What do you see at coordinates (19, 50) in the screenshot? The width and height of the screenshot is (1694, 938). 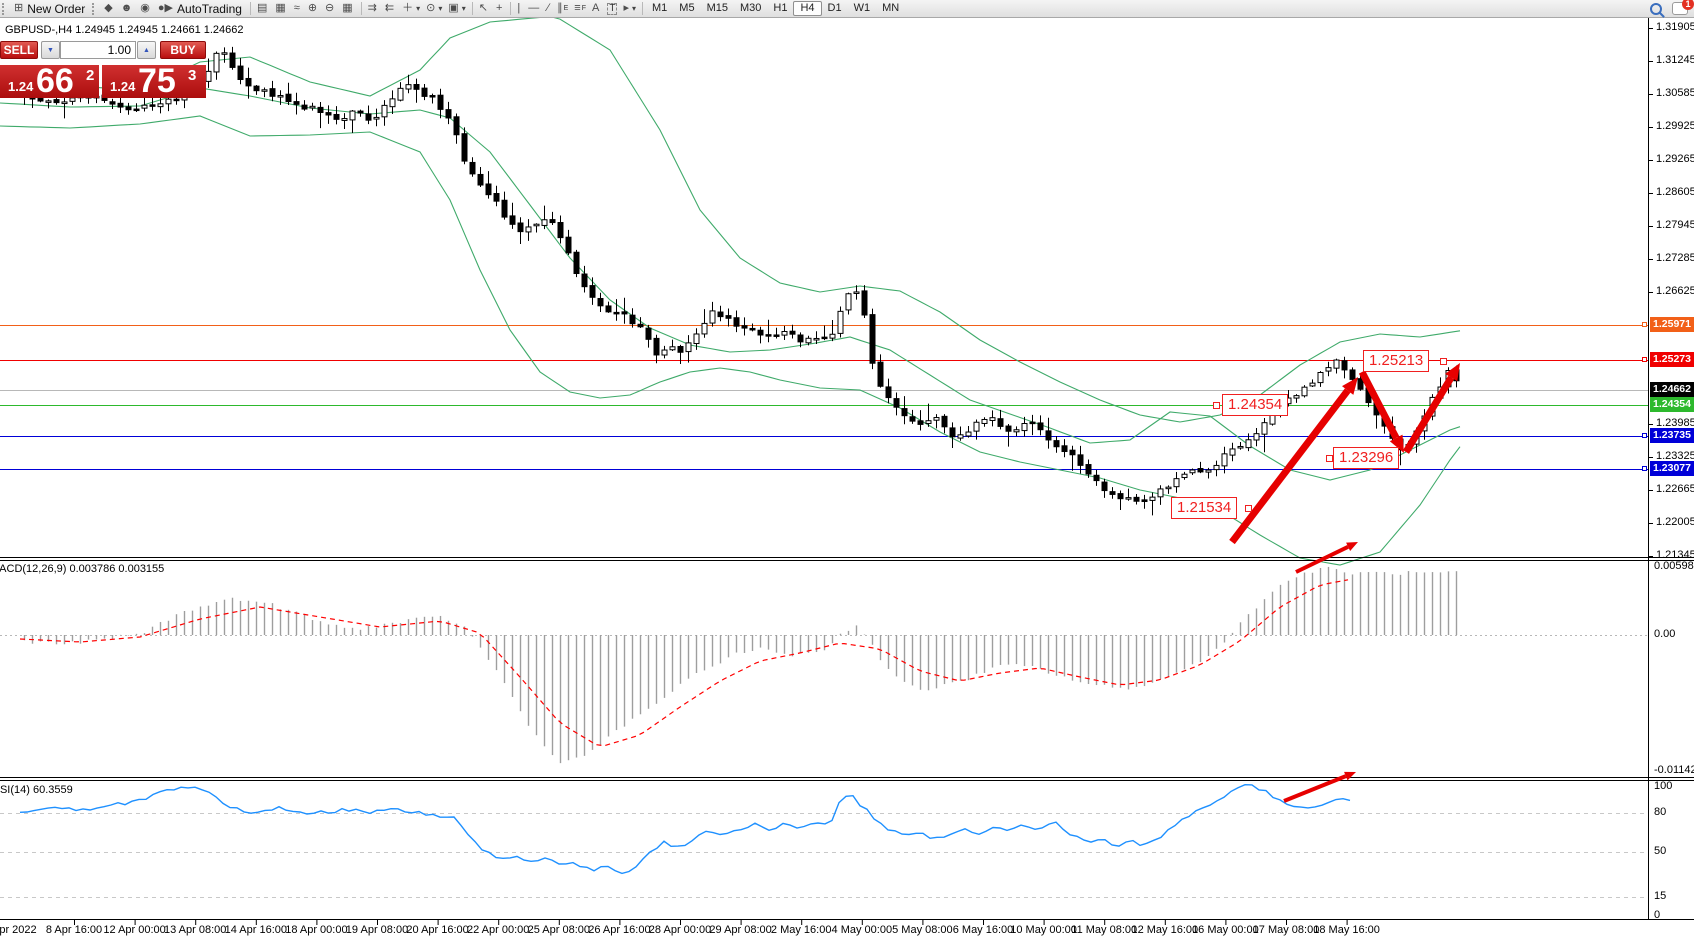 I see `sell-button: SELL` at bounding box center [19, 50].